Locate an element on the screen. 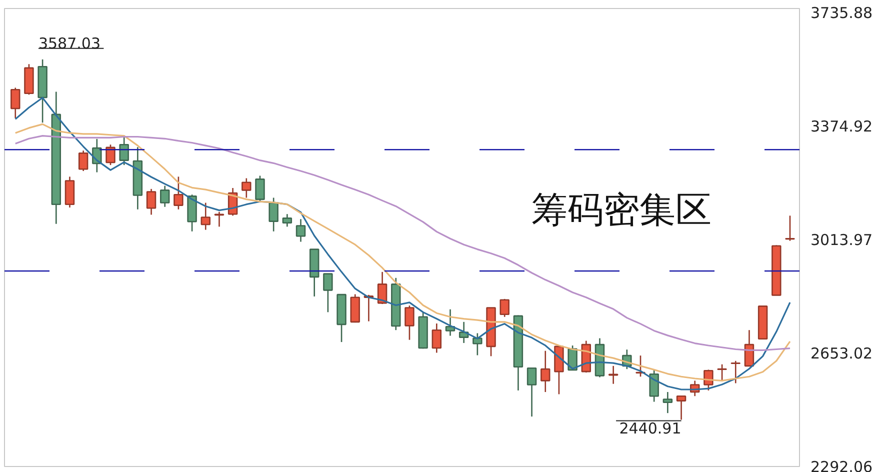 This screenshot has width=875, height=472. annotation: 2440.91 is located at coordinates (650, 429).